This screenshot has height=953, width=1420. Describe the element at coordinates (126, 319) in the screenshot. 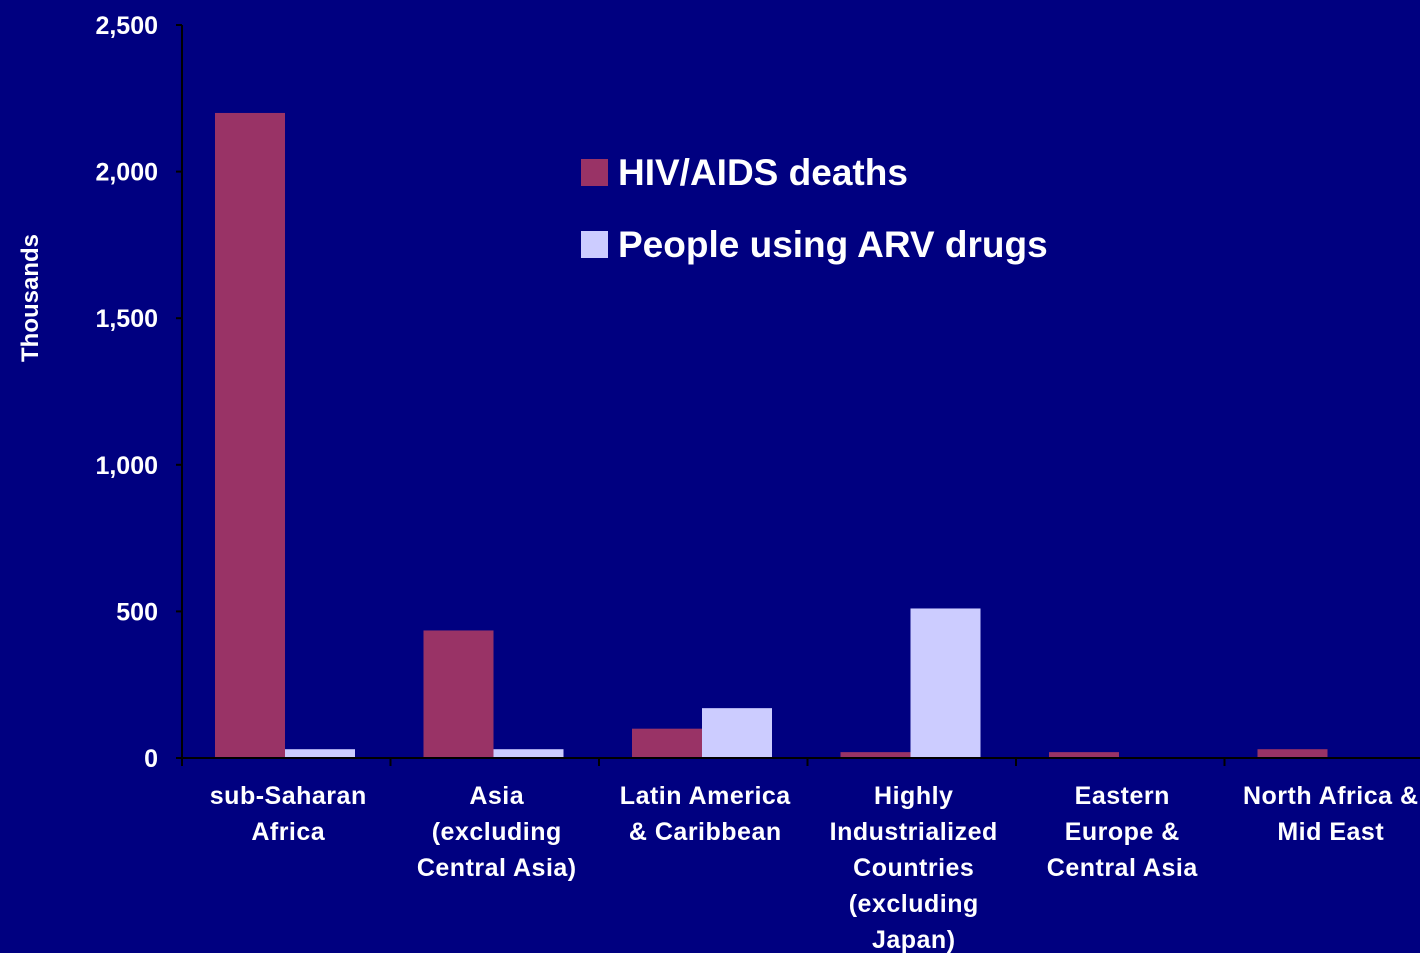

I see `y-tick-label: 1,500` at that location.